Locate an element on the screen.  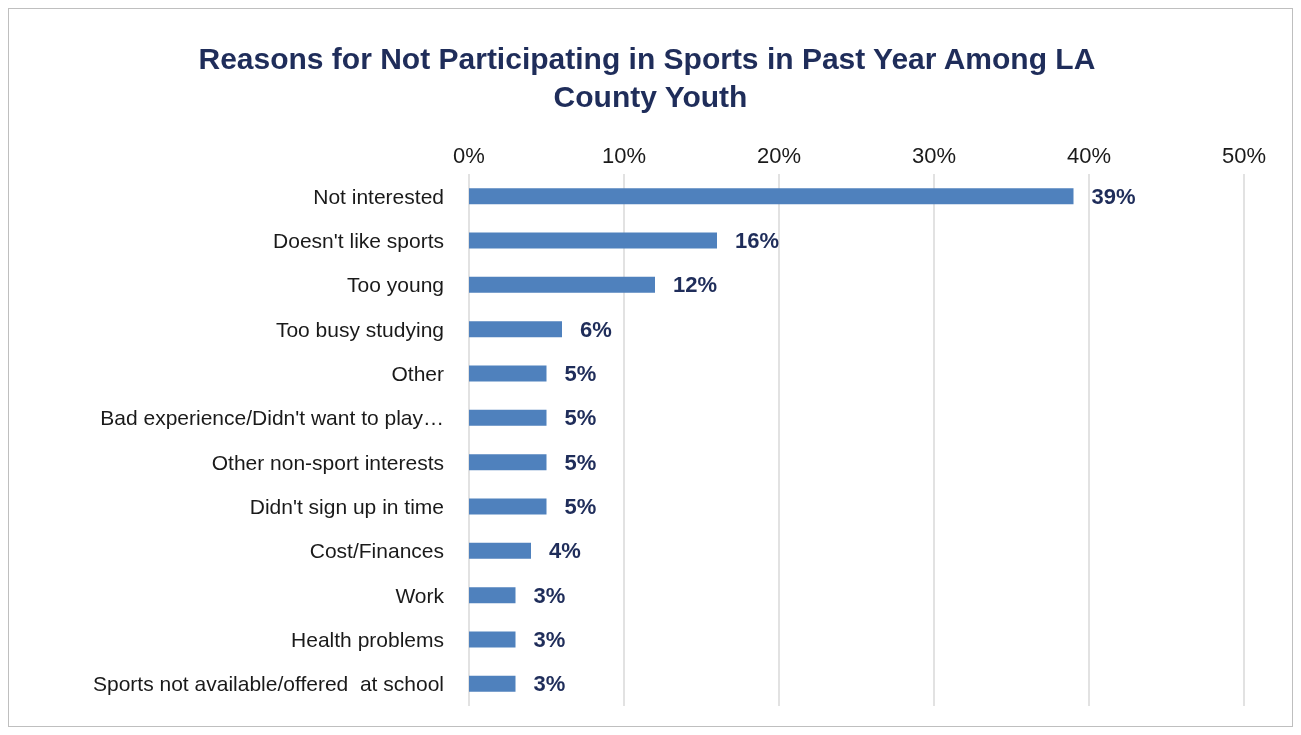
y-tick-label: Health problems is located at coordinates (367, 639).